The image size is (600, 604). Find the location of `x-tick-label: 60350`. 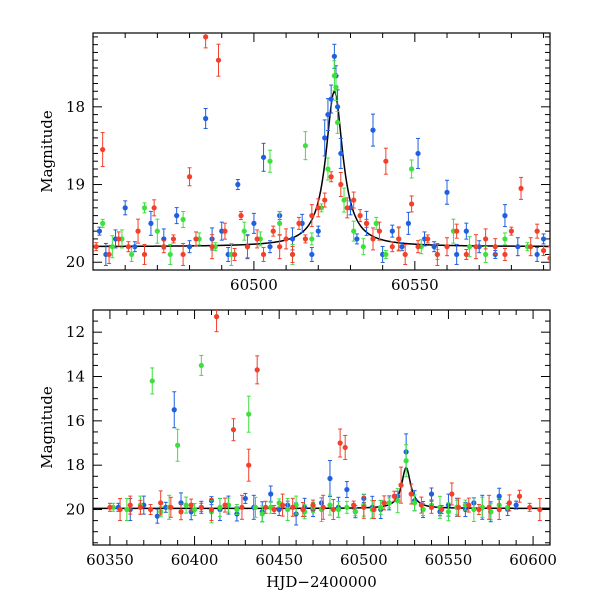

x-tick-label: 60350 is located at coordinates (110, 560).